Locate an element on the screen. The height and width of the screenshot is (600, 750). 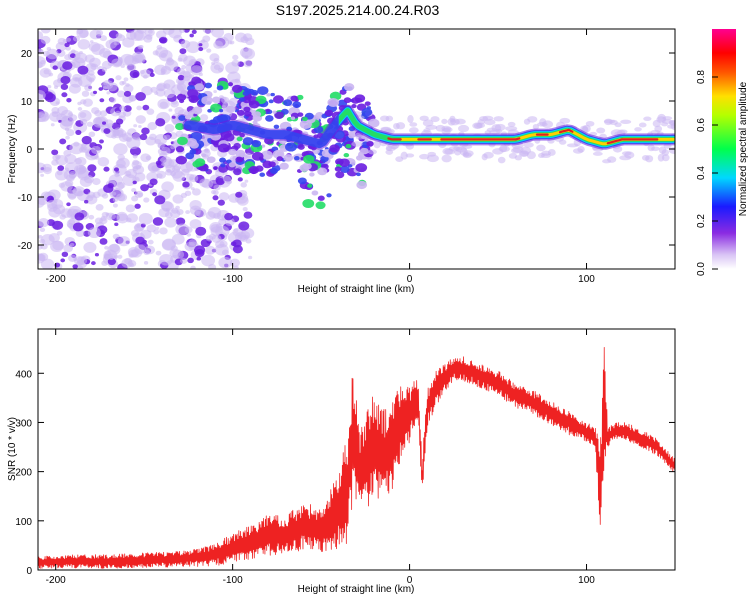
spectrogram-ylabel: Frequency (Hz) is located at coordinates (12, 149).